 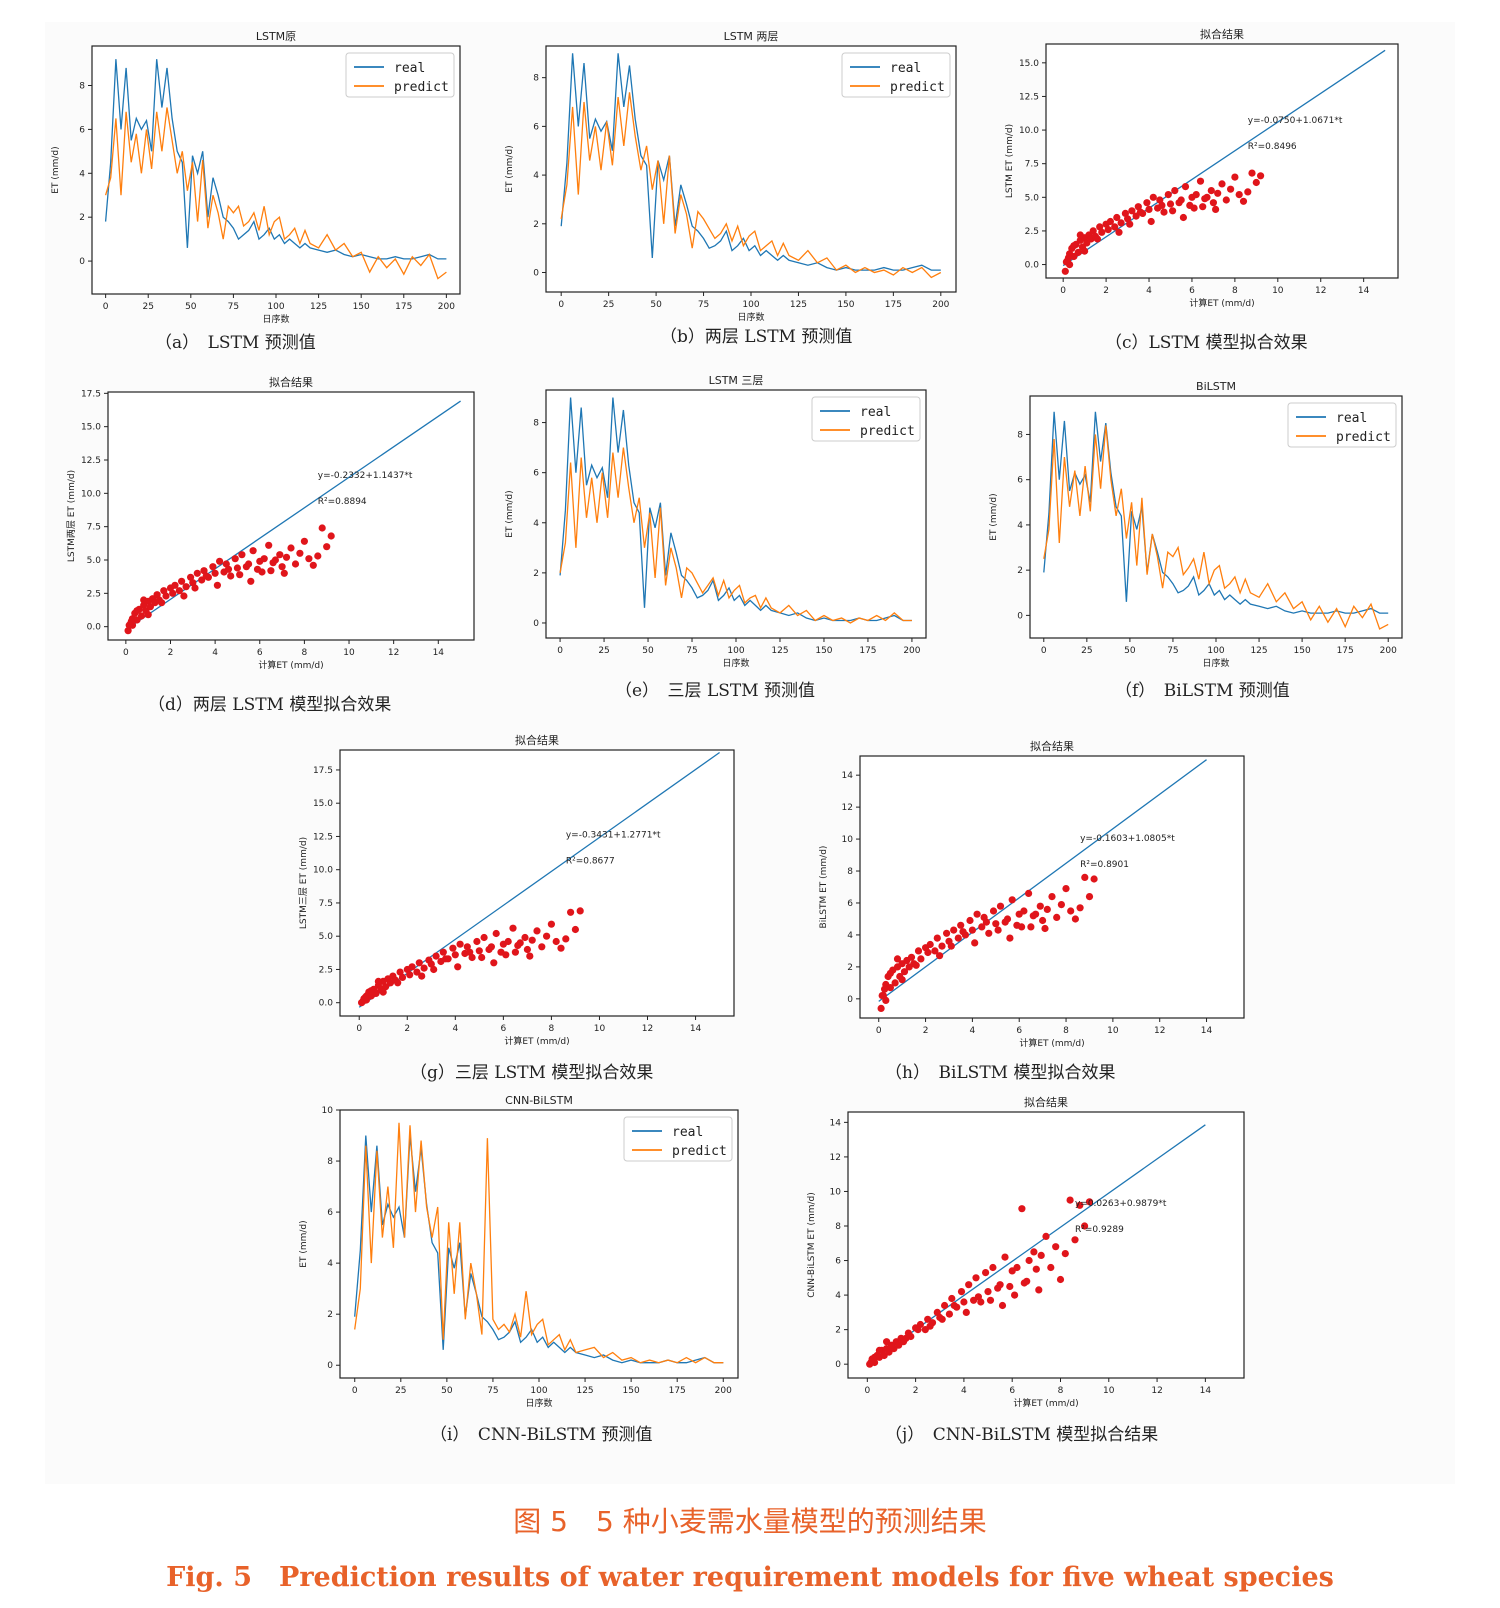 I want to click on x-tick-label: 25, so click(x=603, y=651).